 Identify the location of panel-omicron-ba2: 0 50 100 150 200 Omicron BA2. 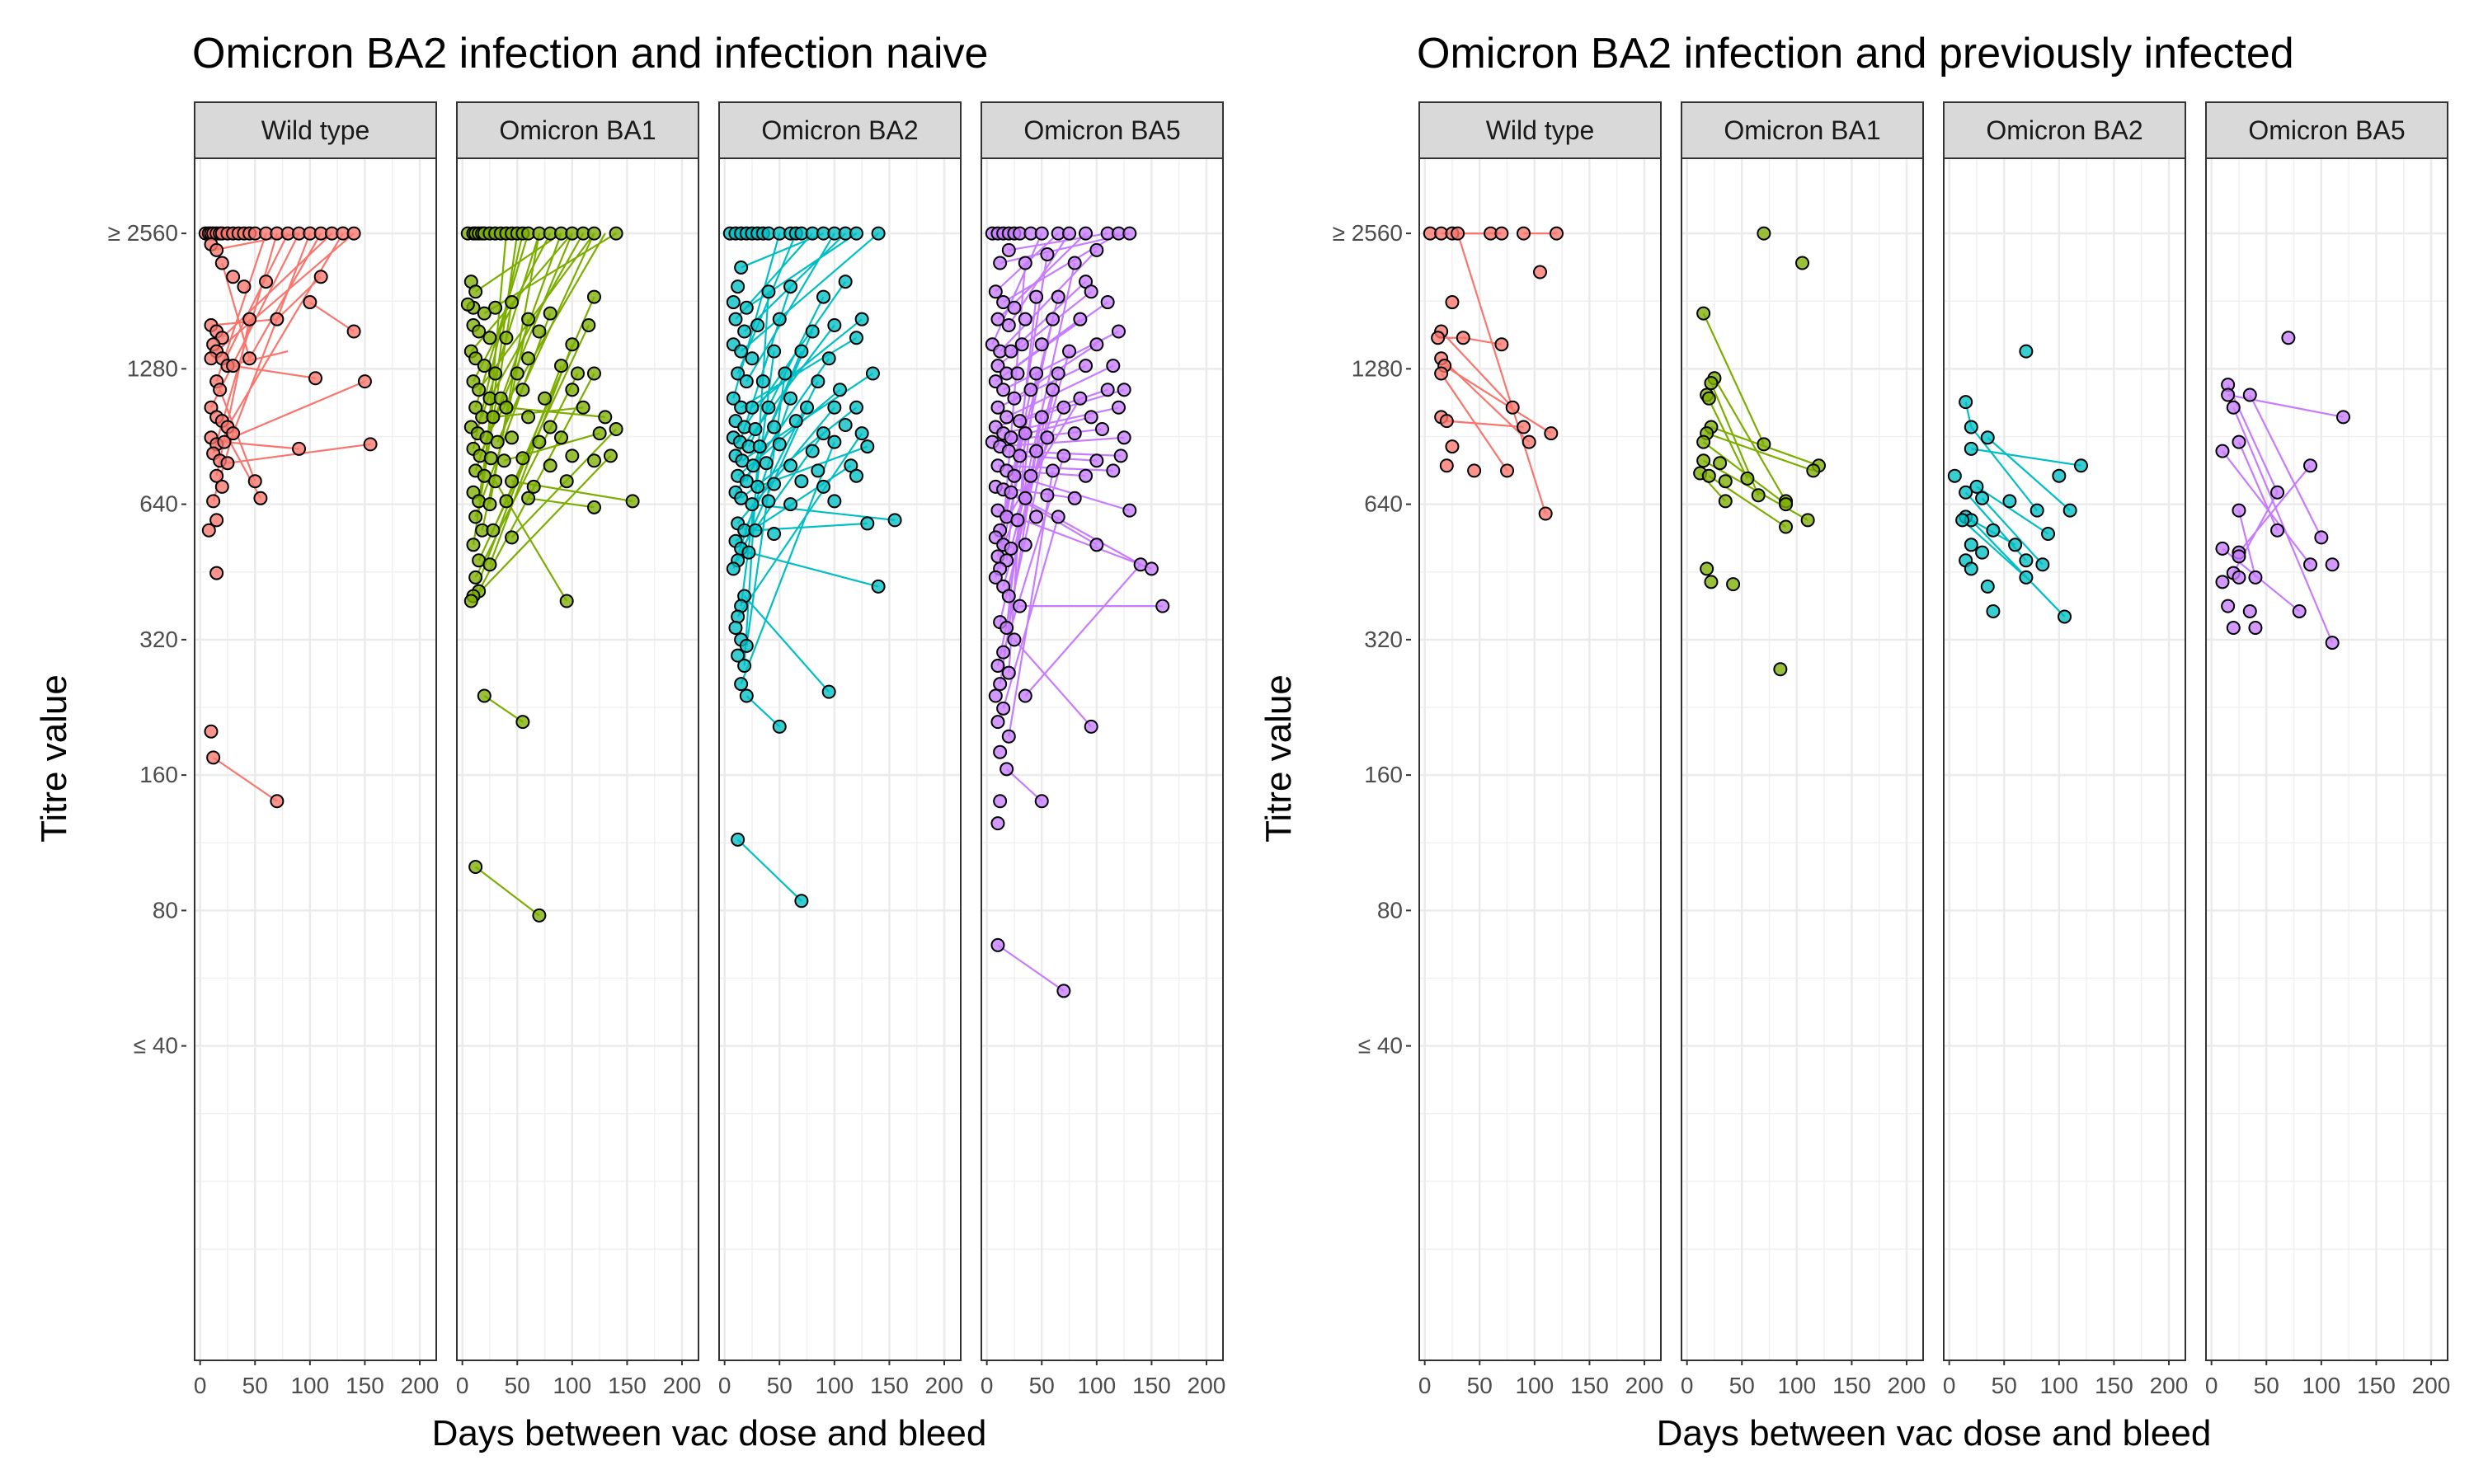
(2065, 749).